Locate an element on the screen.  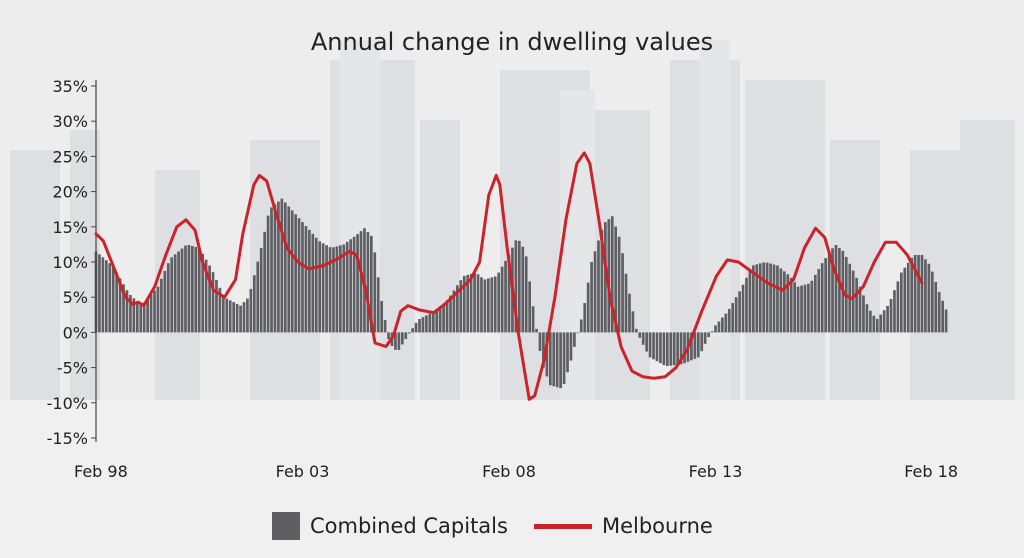
y-tick-label: 10% is located at coordinates (70, 262).